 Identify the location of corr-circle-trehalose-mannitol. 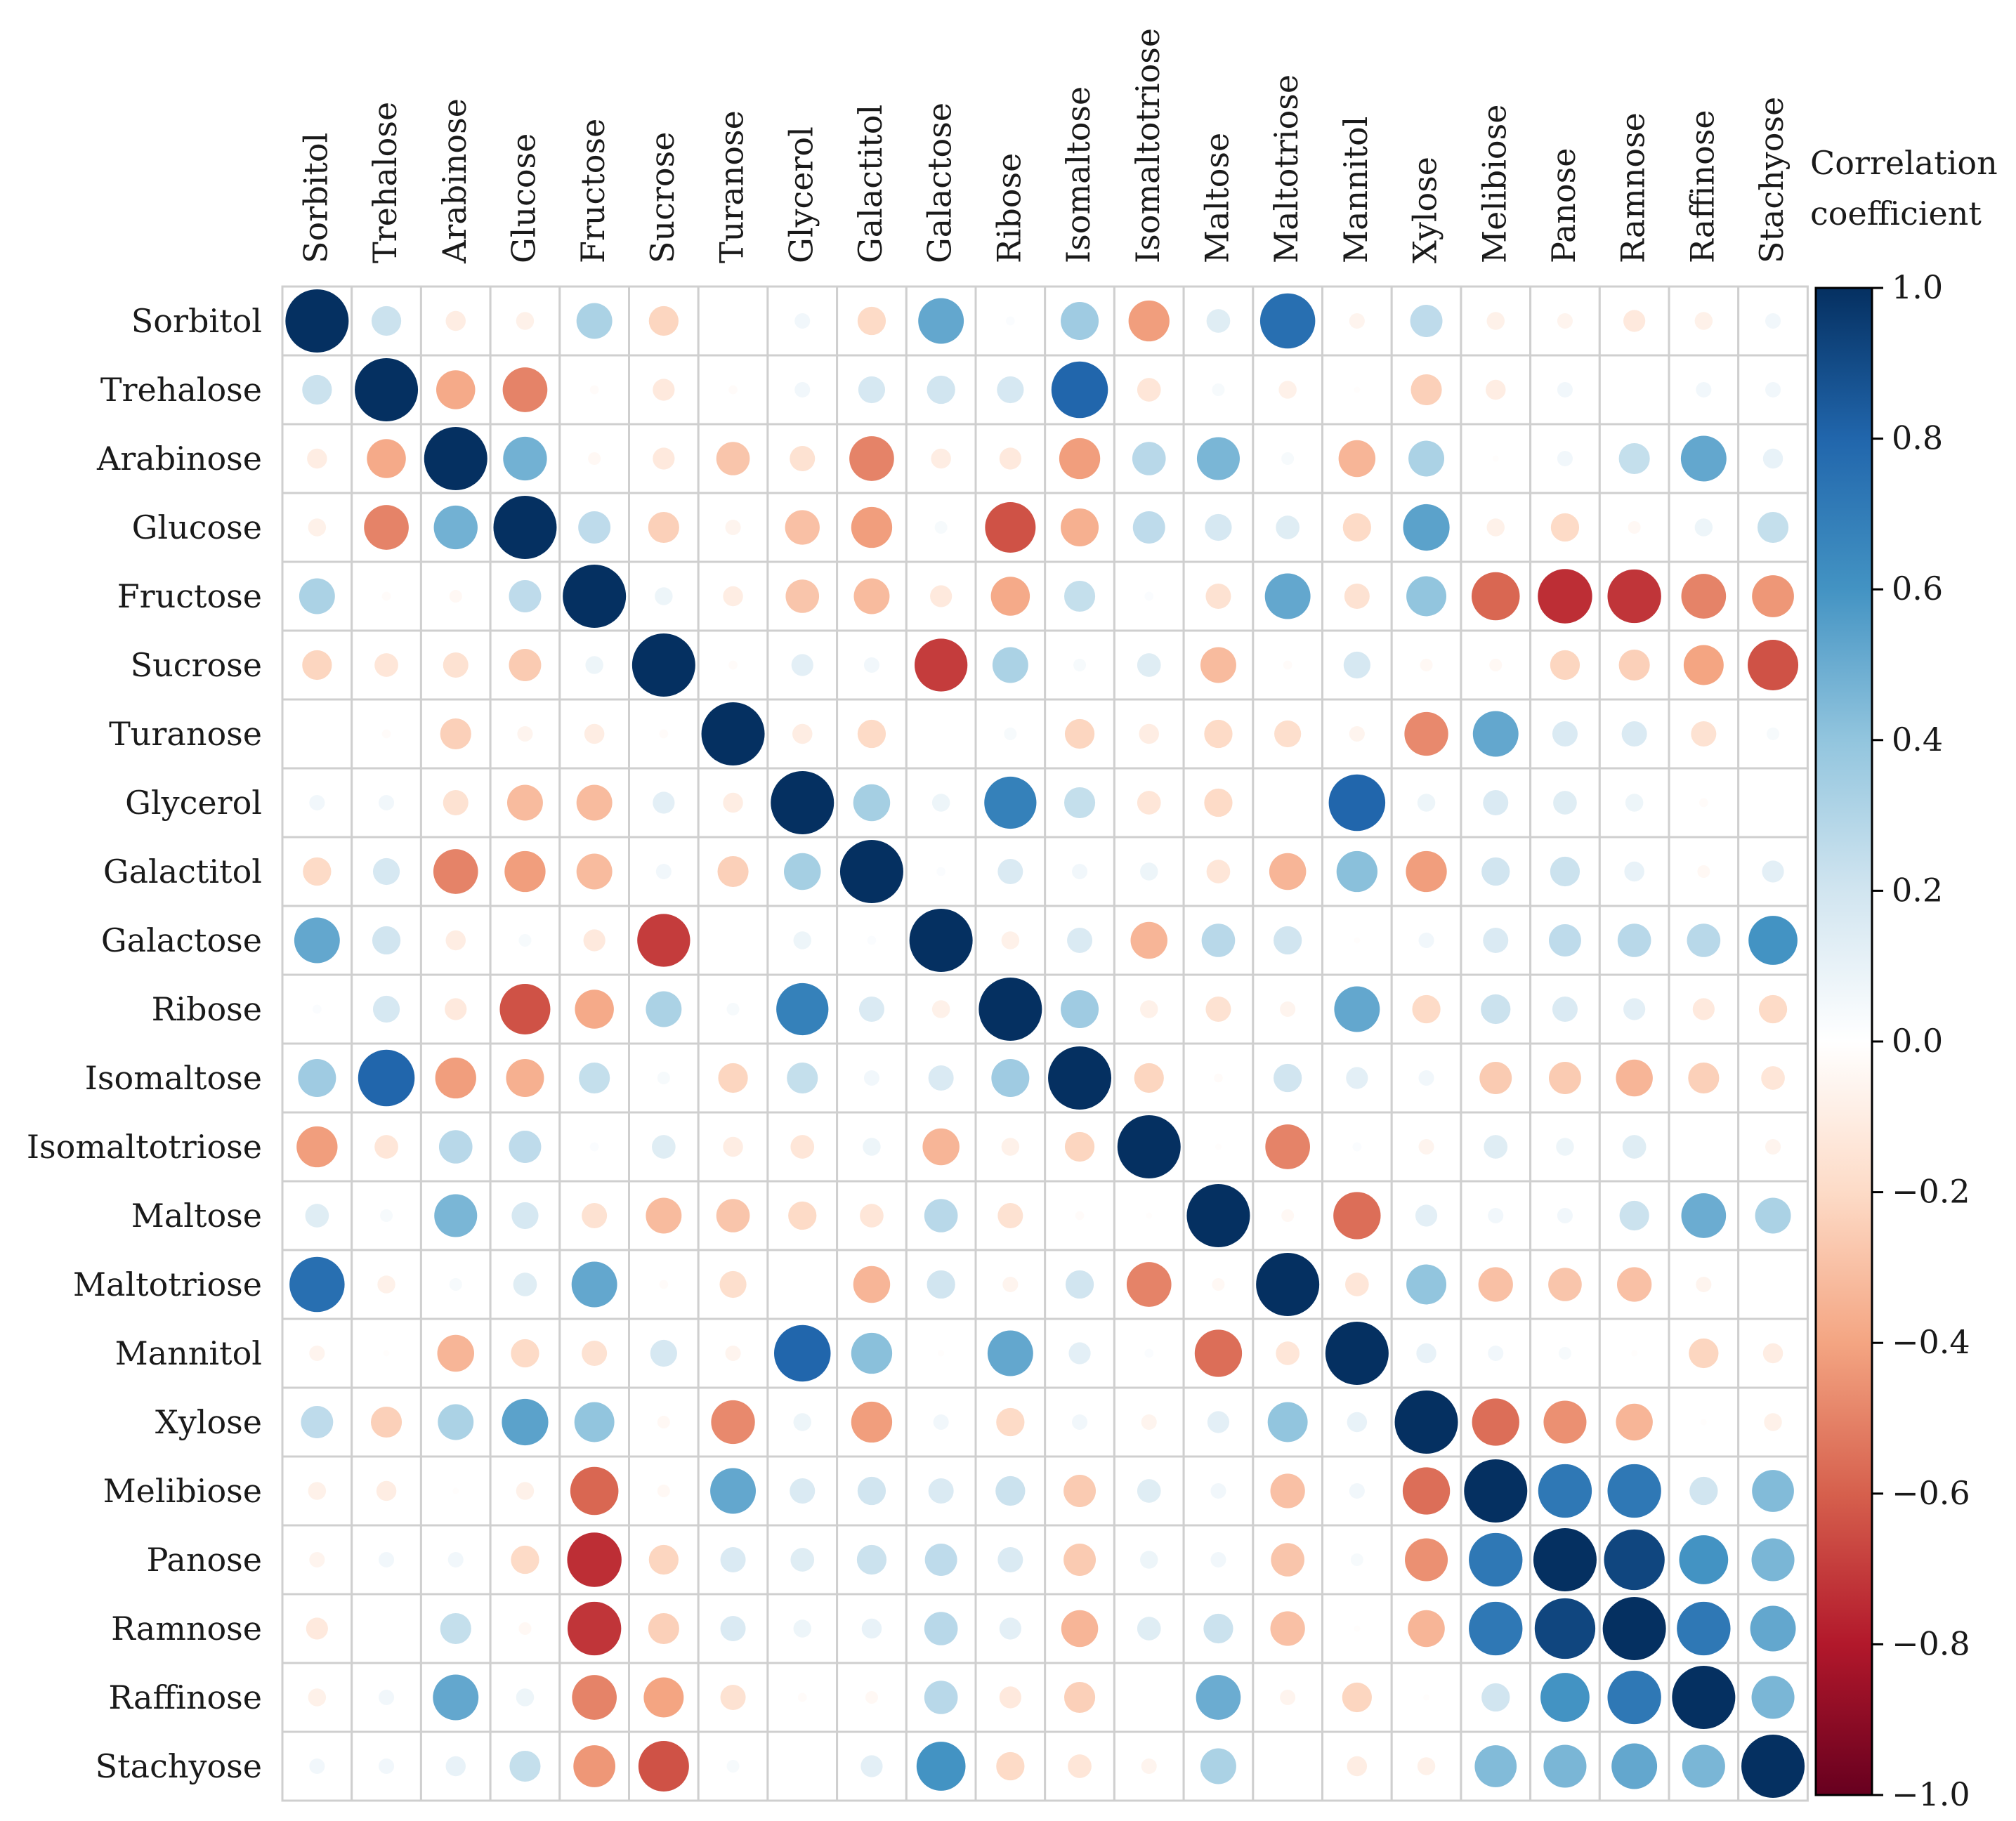
(1357, 389).